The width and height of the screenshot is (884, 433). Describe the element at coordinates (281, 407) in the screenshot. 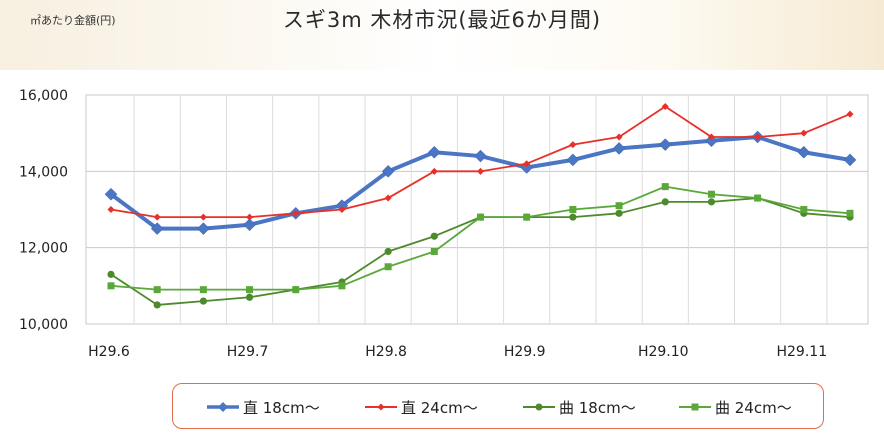

I see `legend-label: 直 18cm～` at that location.